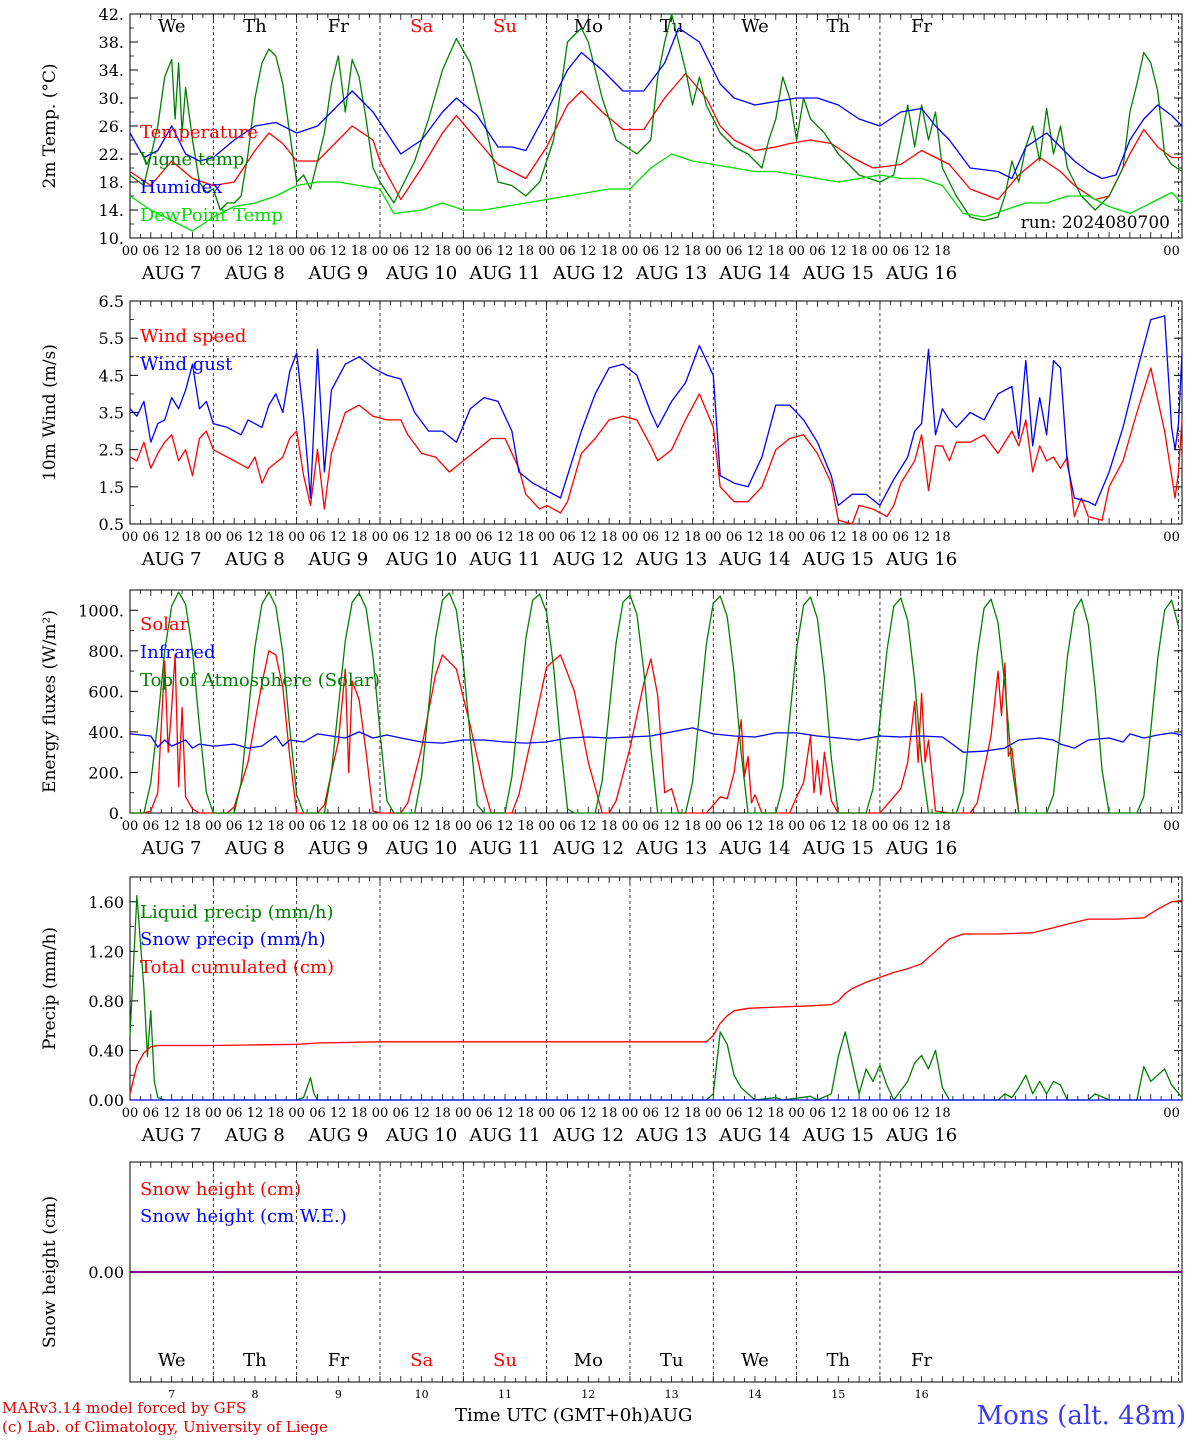 The height and width of the screenshot is (1440, 1194). Describe the element at coordinates (106, 651) in the screenshot. I see `y-tick-label: 800.` at that location.